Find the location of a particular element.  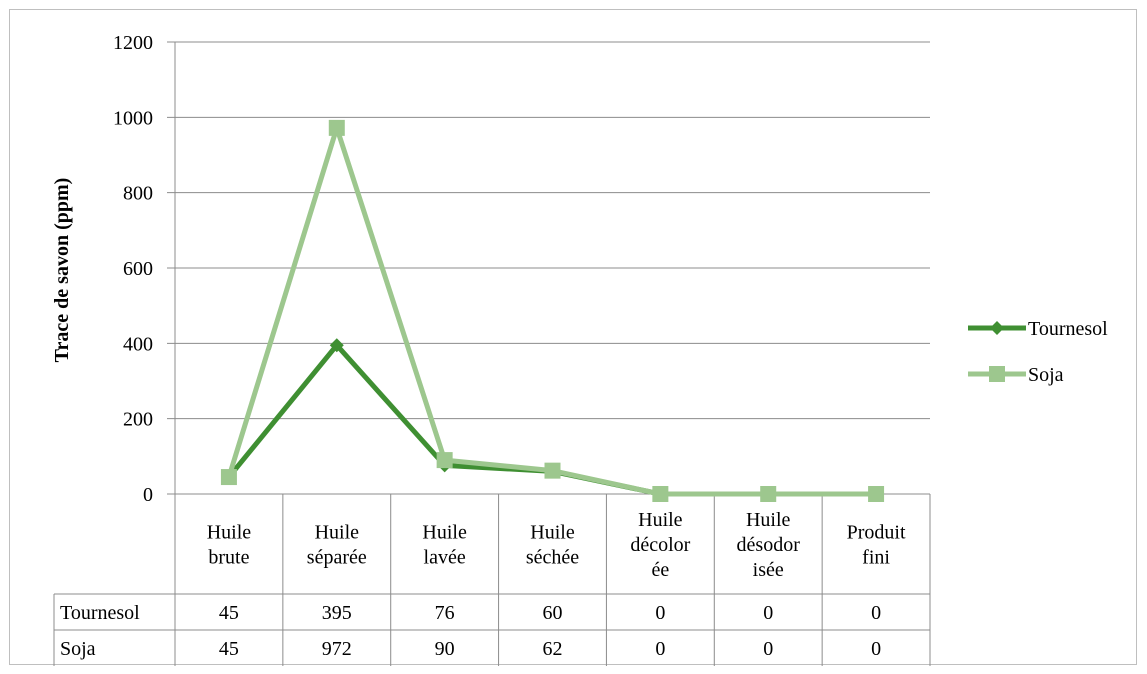

y-tick-label: 200 is located at coordinates (138, 420).